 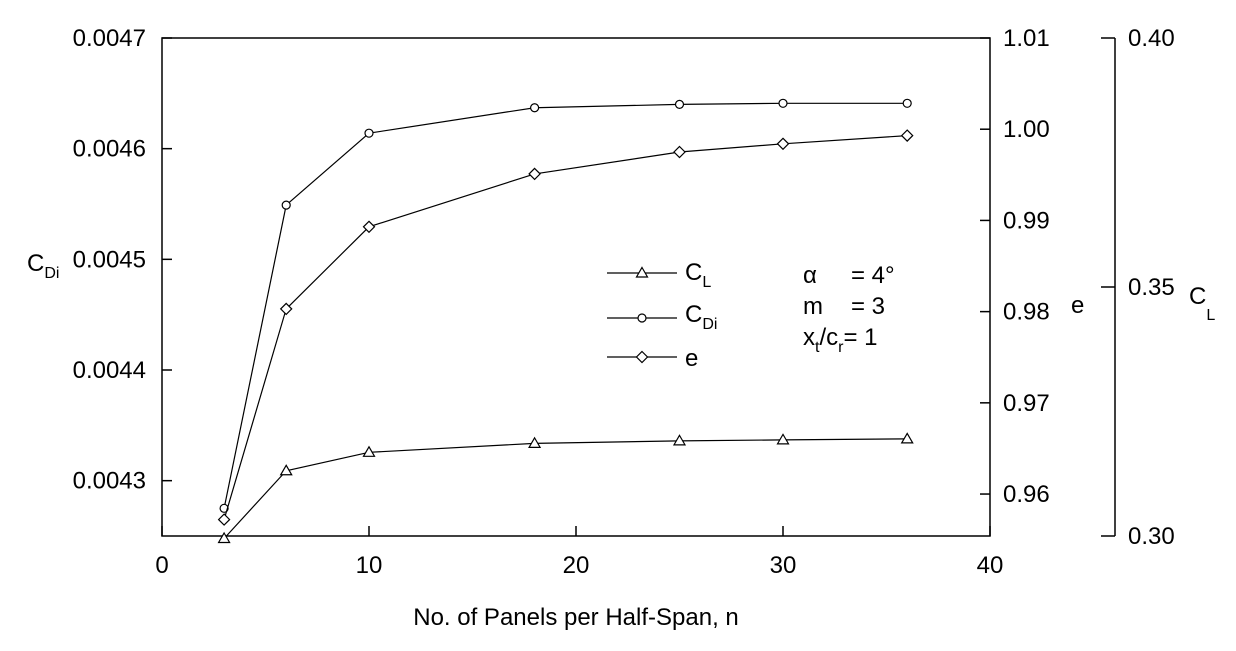 I want to click on x-tick-label: 20, so click(x=576, y=565).